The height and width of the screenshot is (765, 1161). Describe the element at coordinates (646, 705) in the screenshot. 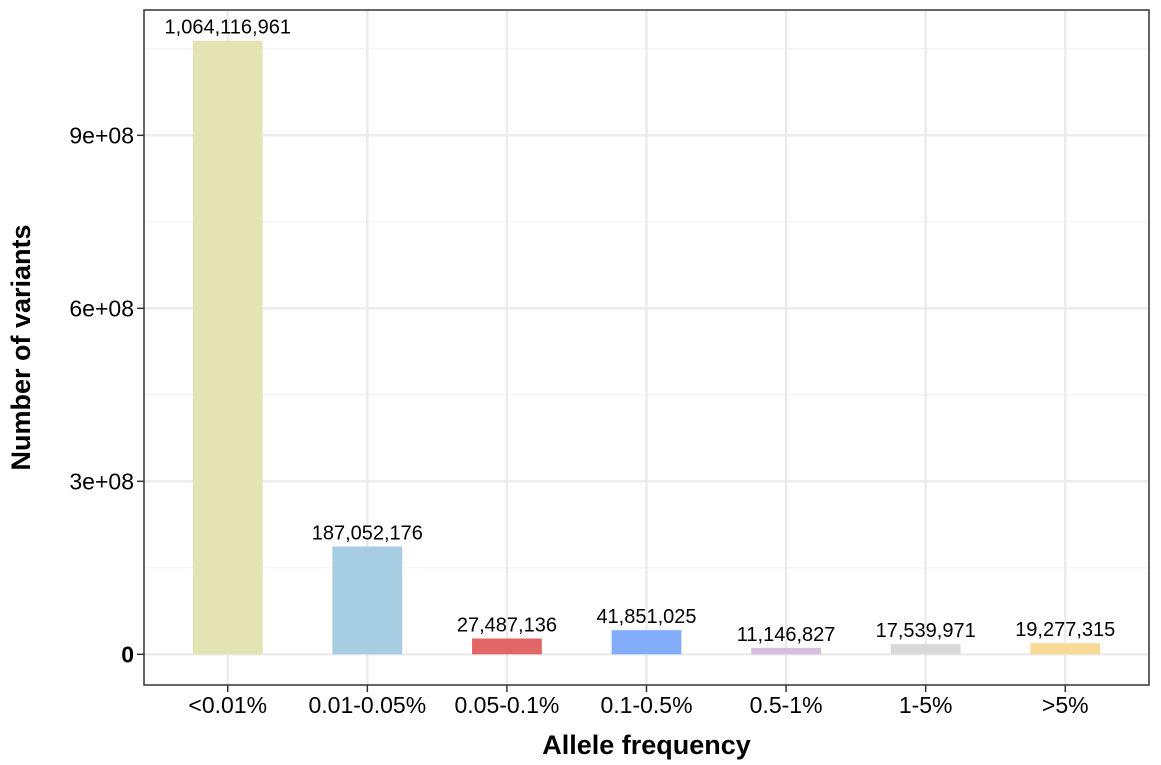

I see `x-tick-label: 0.1-0.5%` at that location.